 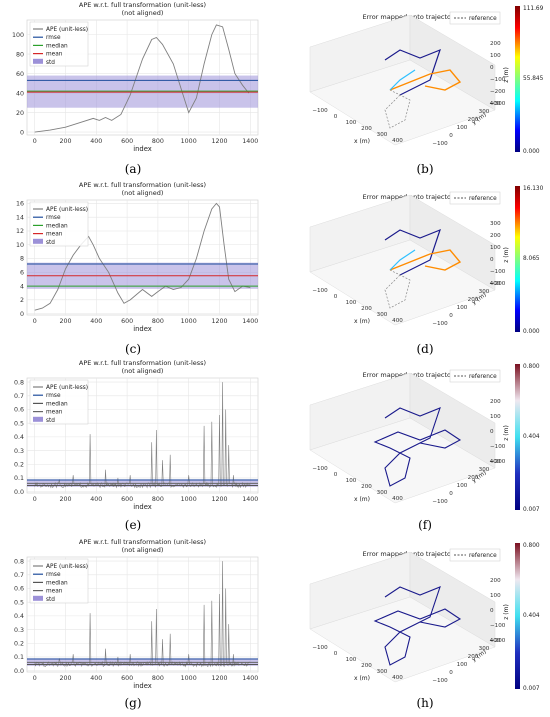 I want to click on colorbar-label: 111.69, so click(x=533, y=9).